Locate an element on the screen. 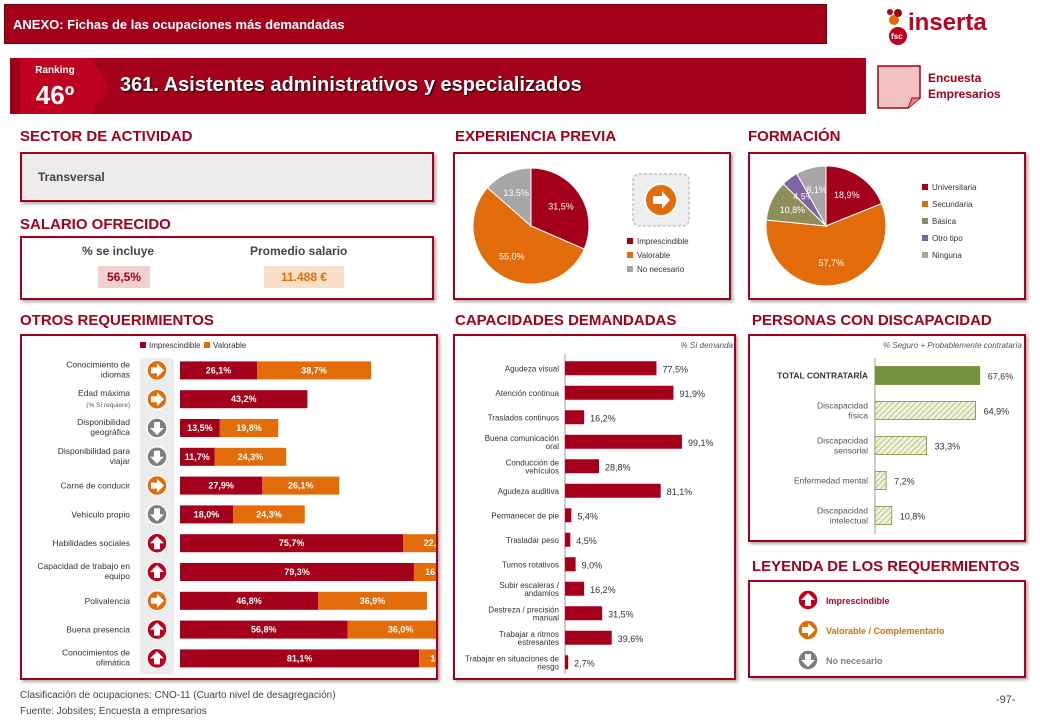  formacion-legend-label: Secundaria is located at coordinates (952, 204).